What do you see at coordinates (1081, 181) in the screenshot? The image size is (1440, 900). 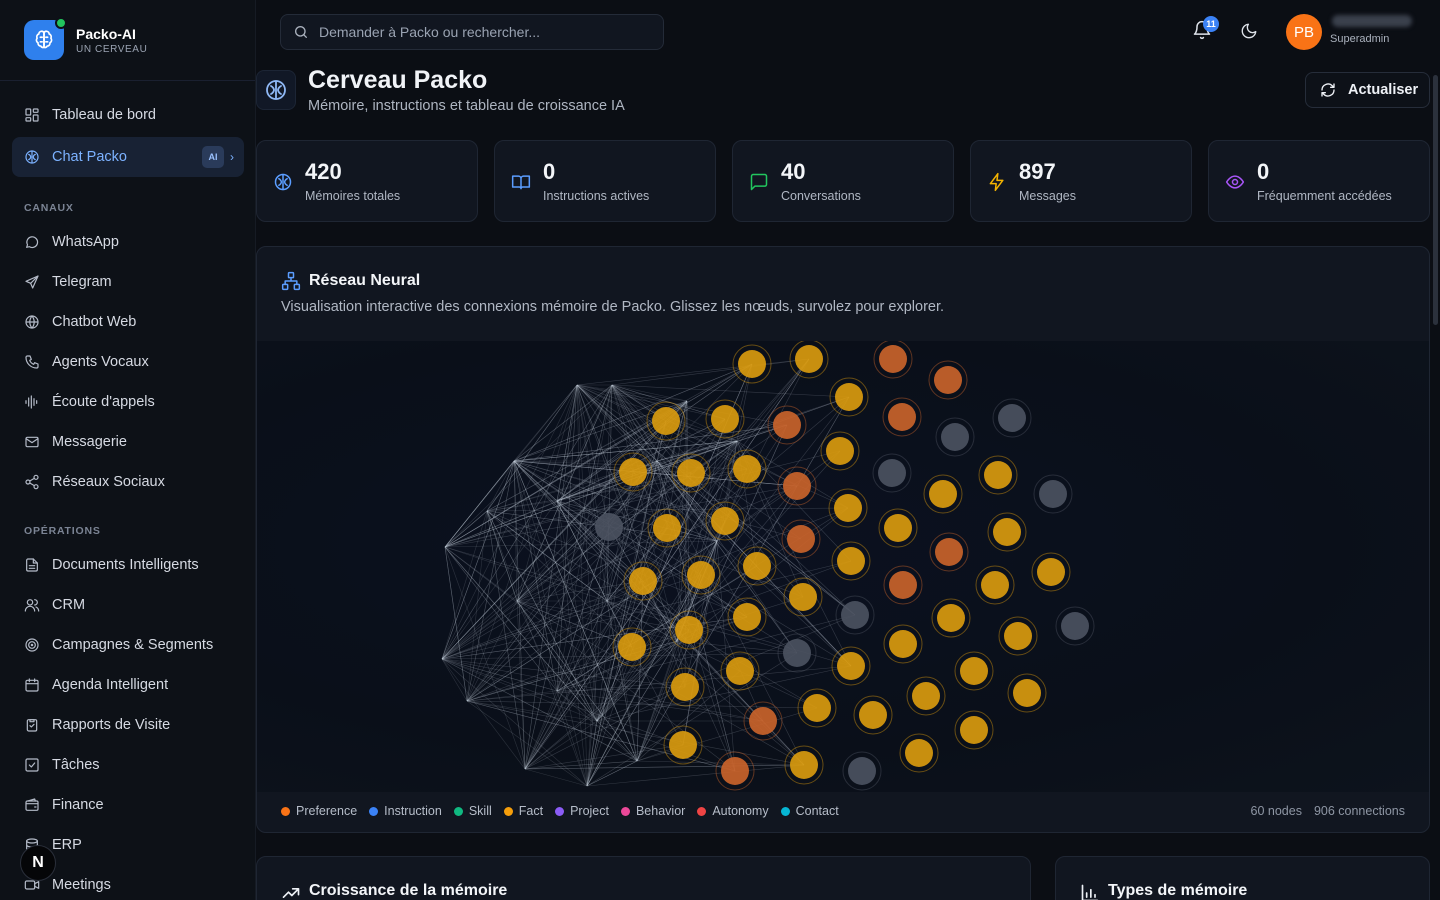 I see `stat-card-messages: 897 Messages` at bounding box center [1081, 181].